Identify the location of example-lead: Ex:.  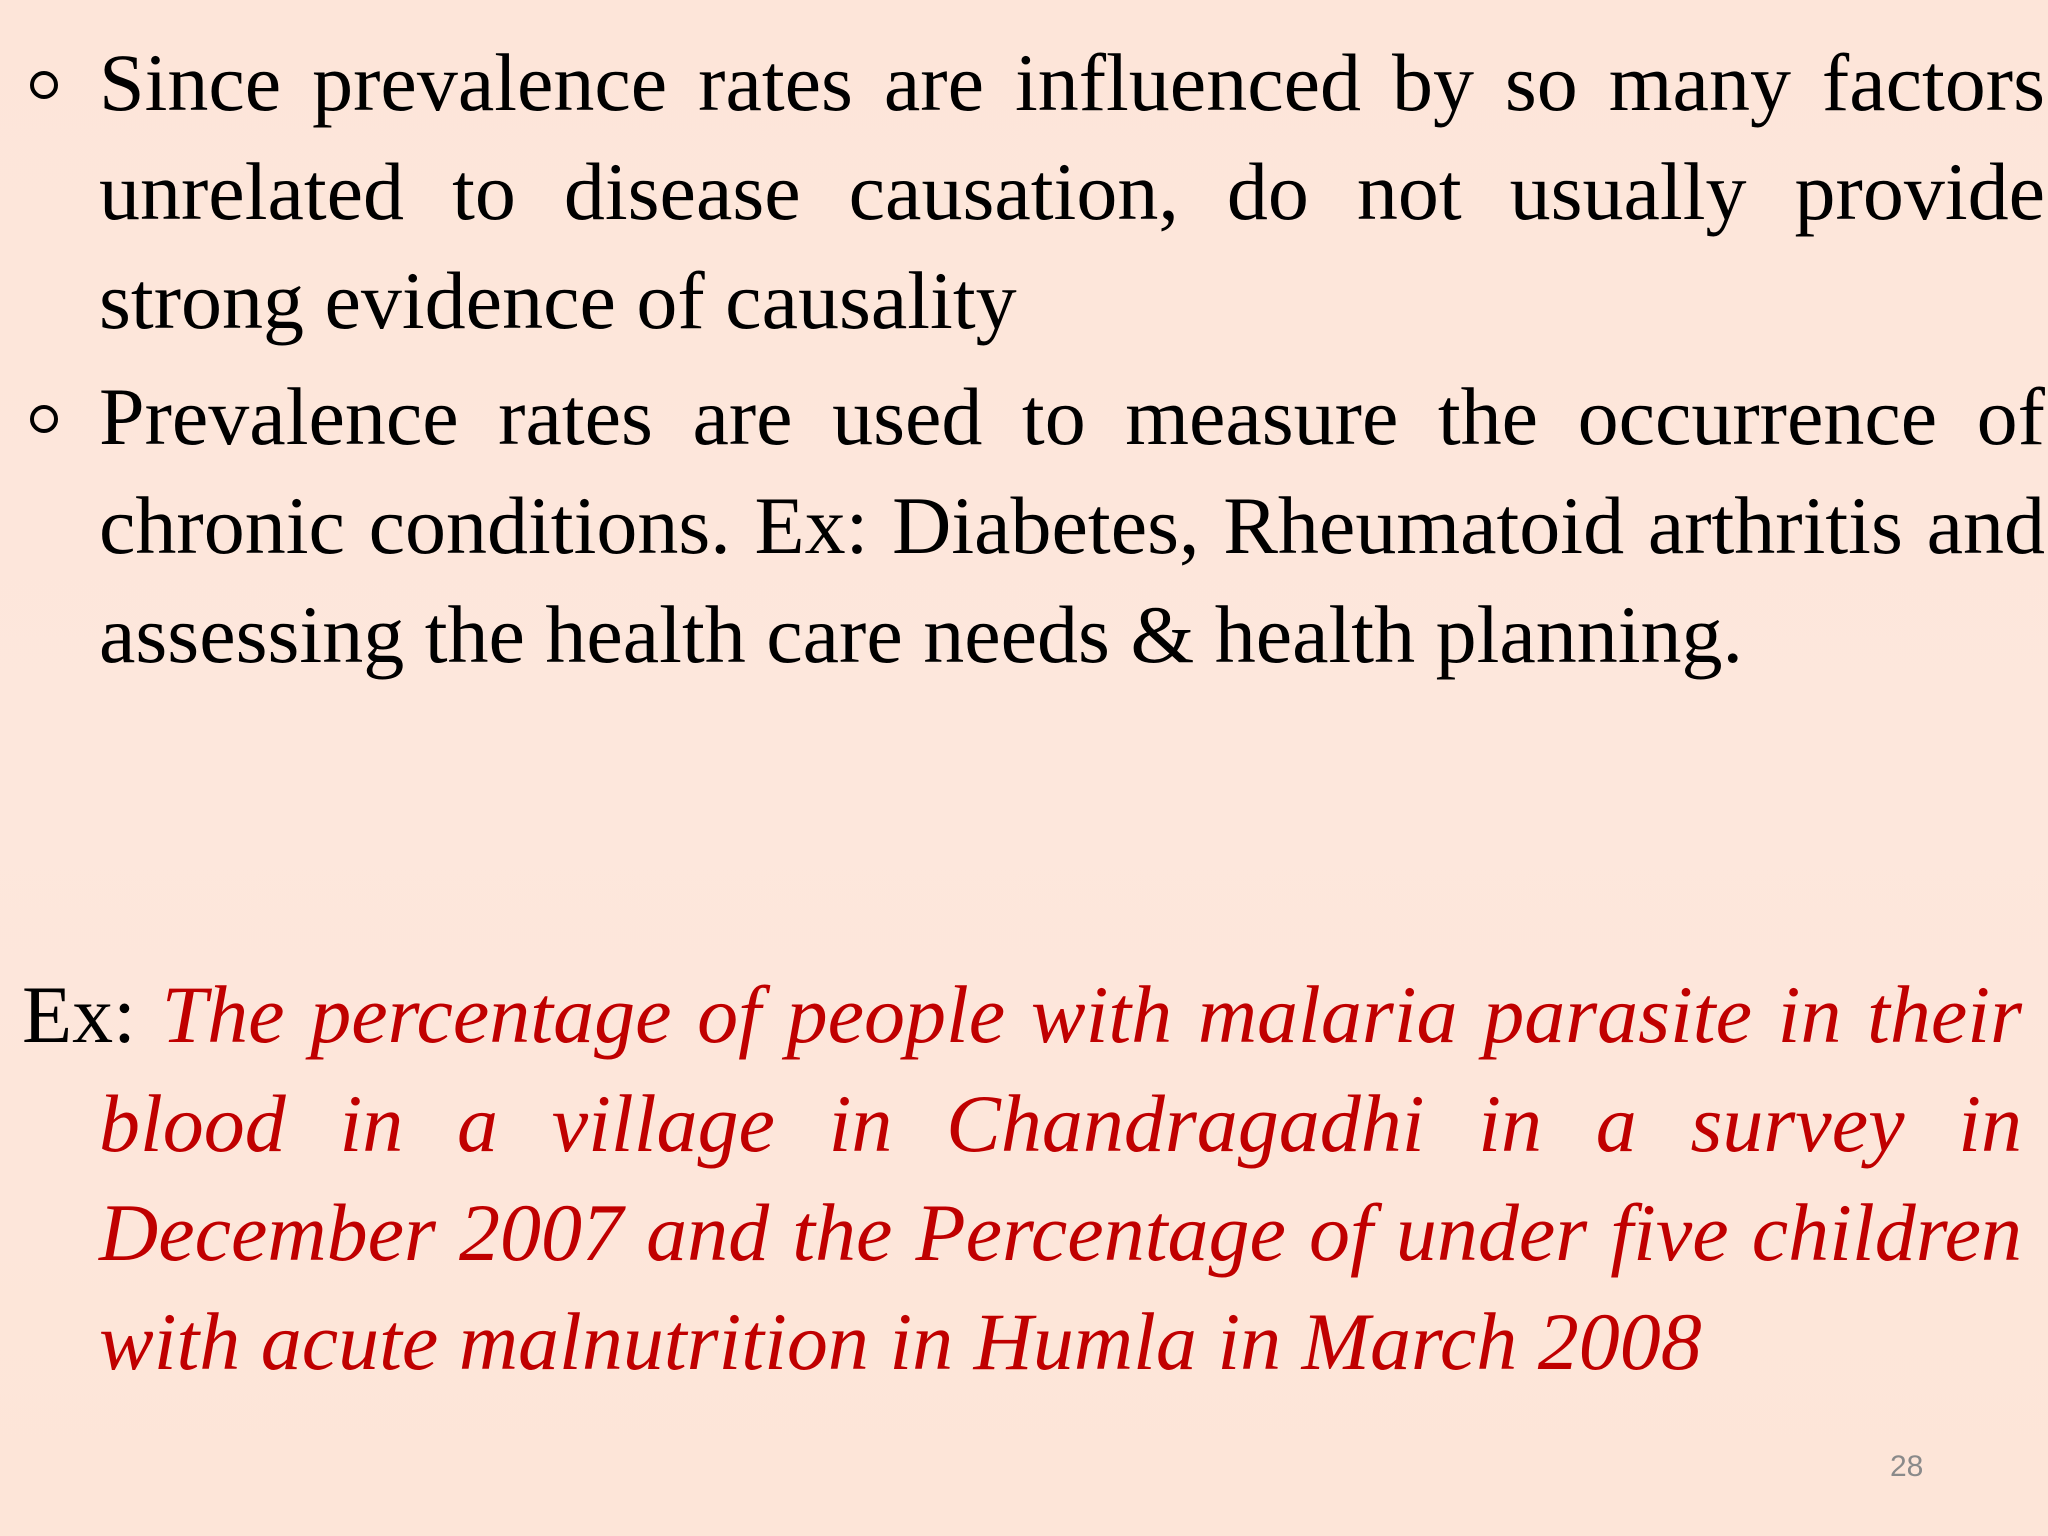
(92, 1014).